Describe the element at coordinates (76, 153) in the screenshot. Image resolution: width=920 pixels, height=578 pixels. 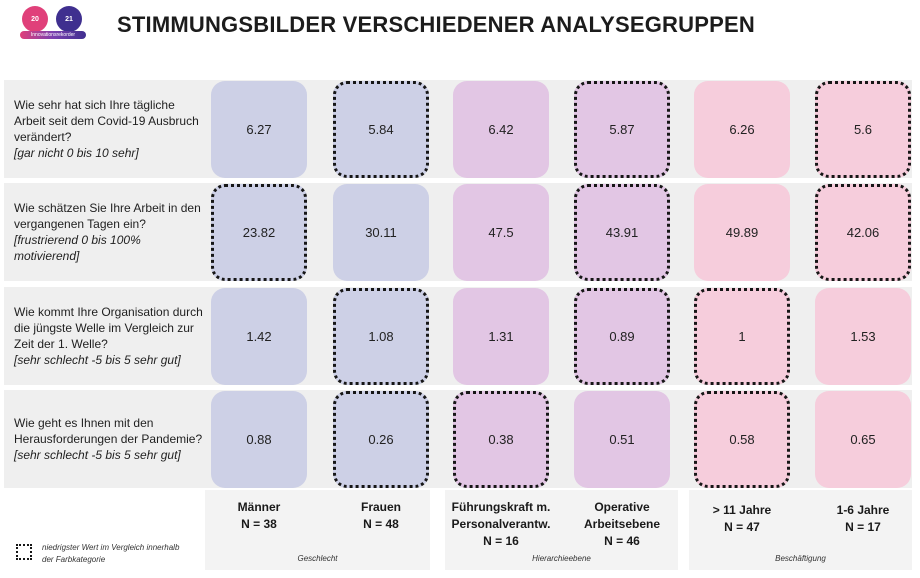
I see `question-scale: [gar nicht 0 bis 10 sehr]` at that location.